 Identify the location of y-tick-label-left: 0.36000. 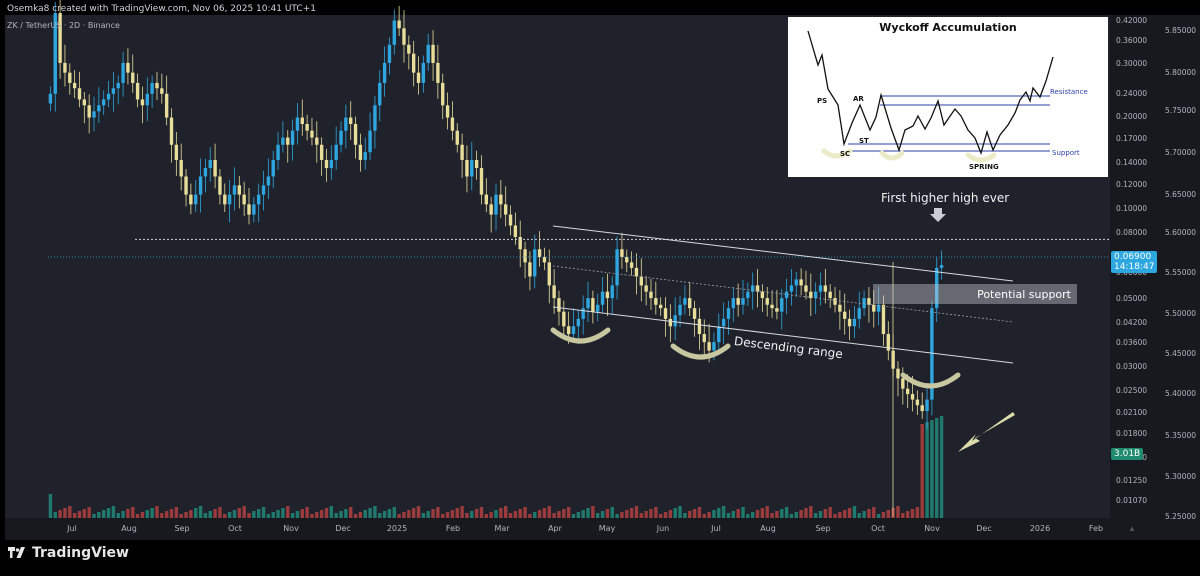
(1131, 40).